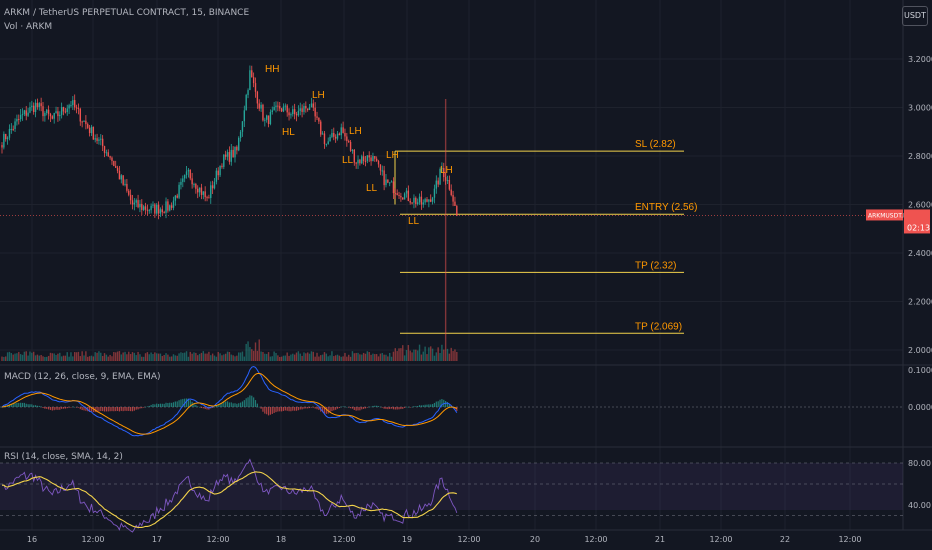  Describe the element at coordinates (82, 377) in the screenshot. I see `macd-indicator-label: MACD (12, 26, close, 9, EMA, EMA)` at that location.